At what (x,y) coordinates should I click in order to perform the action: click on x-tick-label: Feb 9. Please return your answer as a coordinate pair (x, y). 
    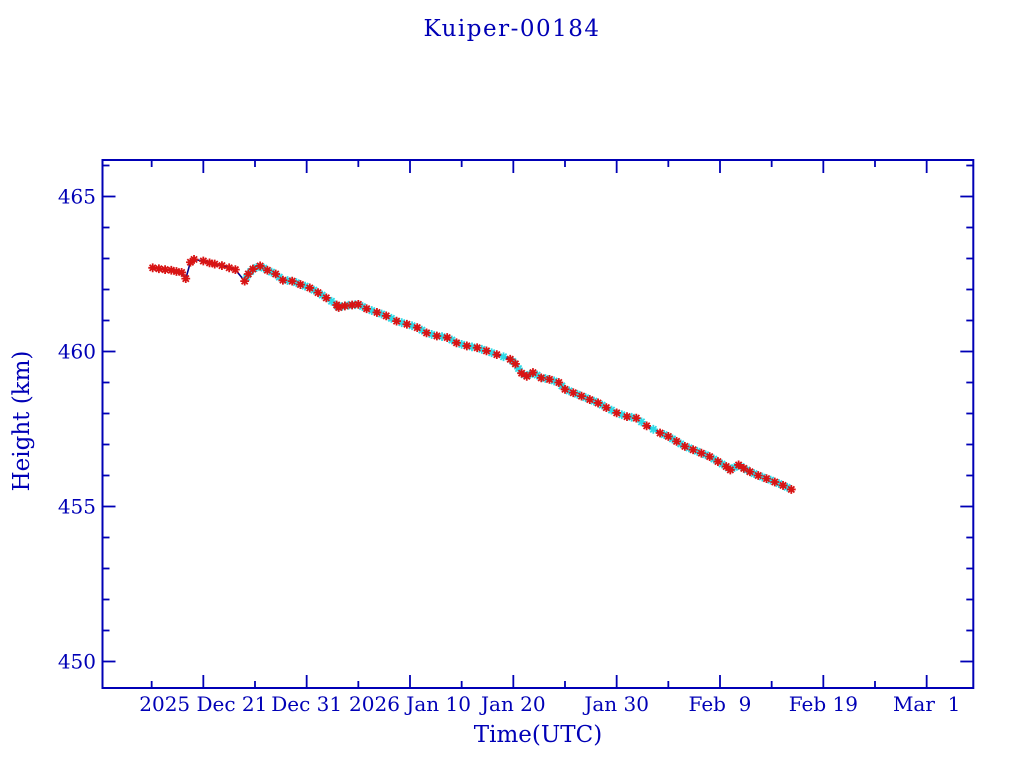
    Looking at the image, I should click on (720, 704).